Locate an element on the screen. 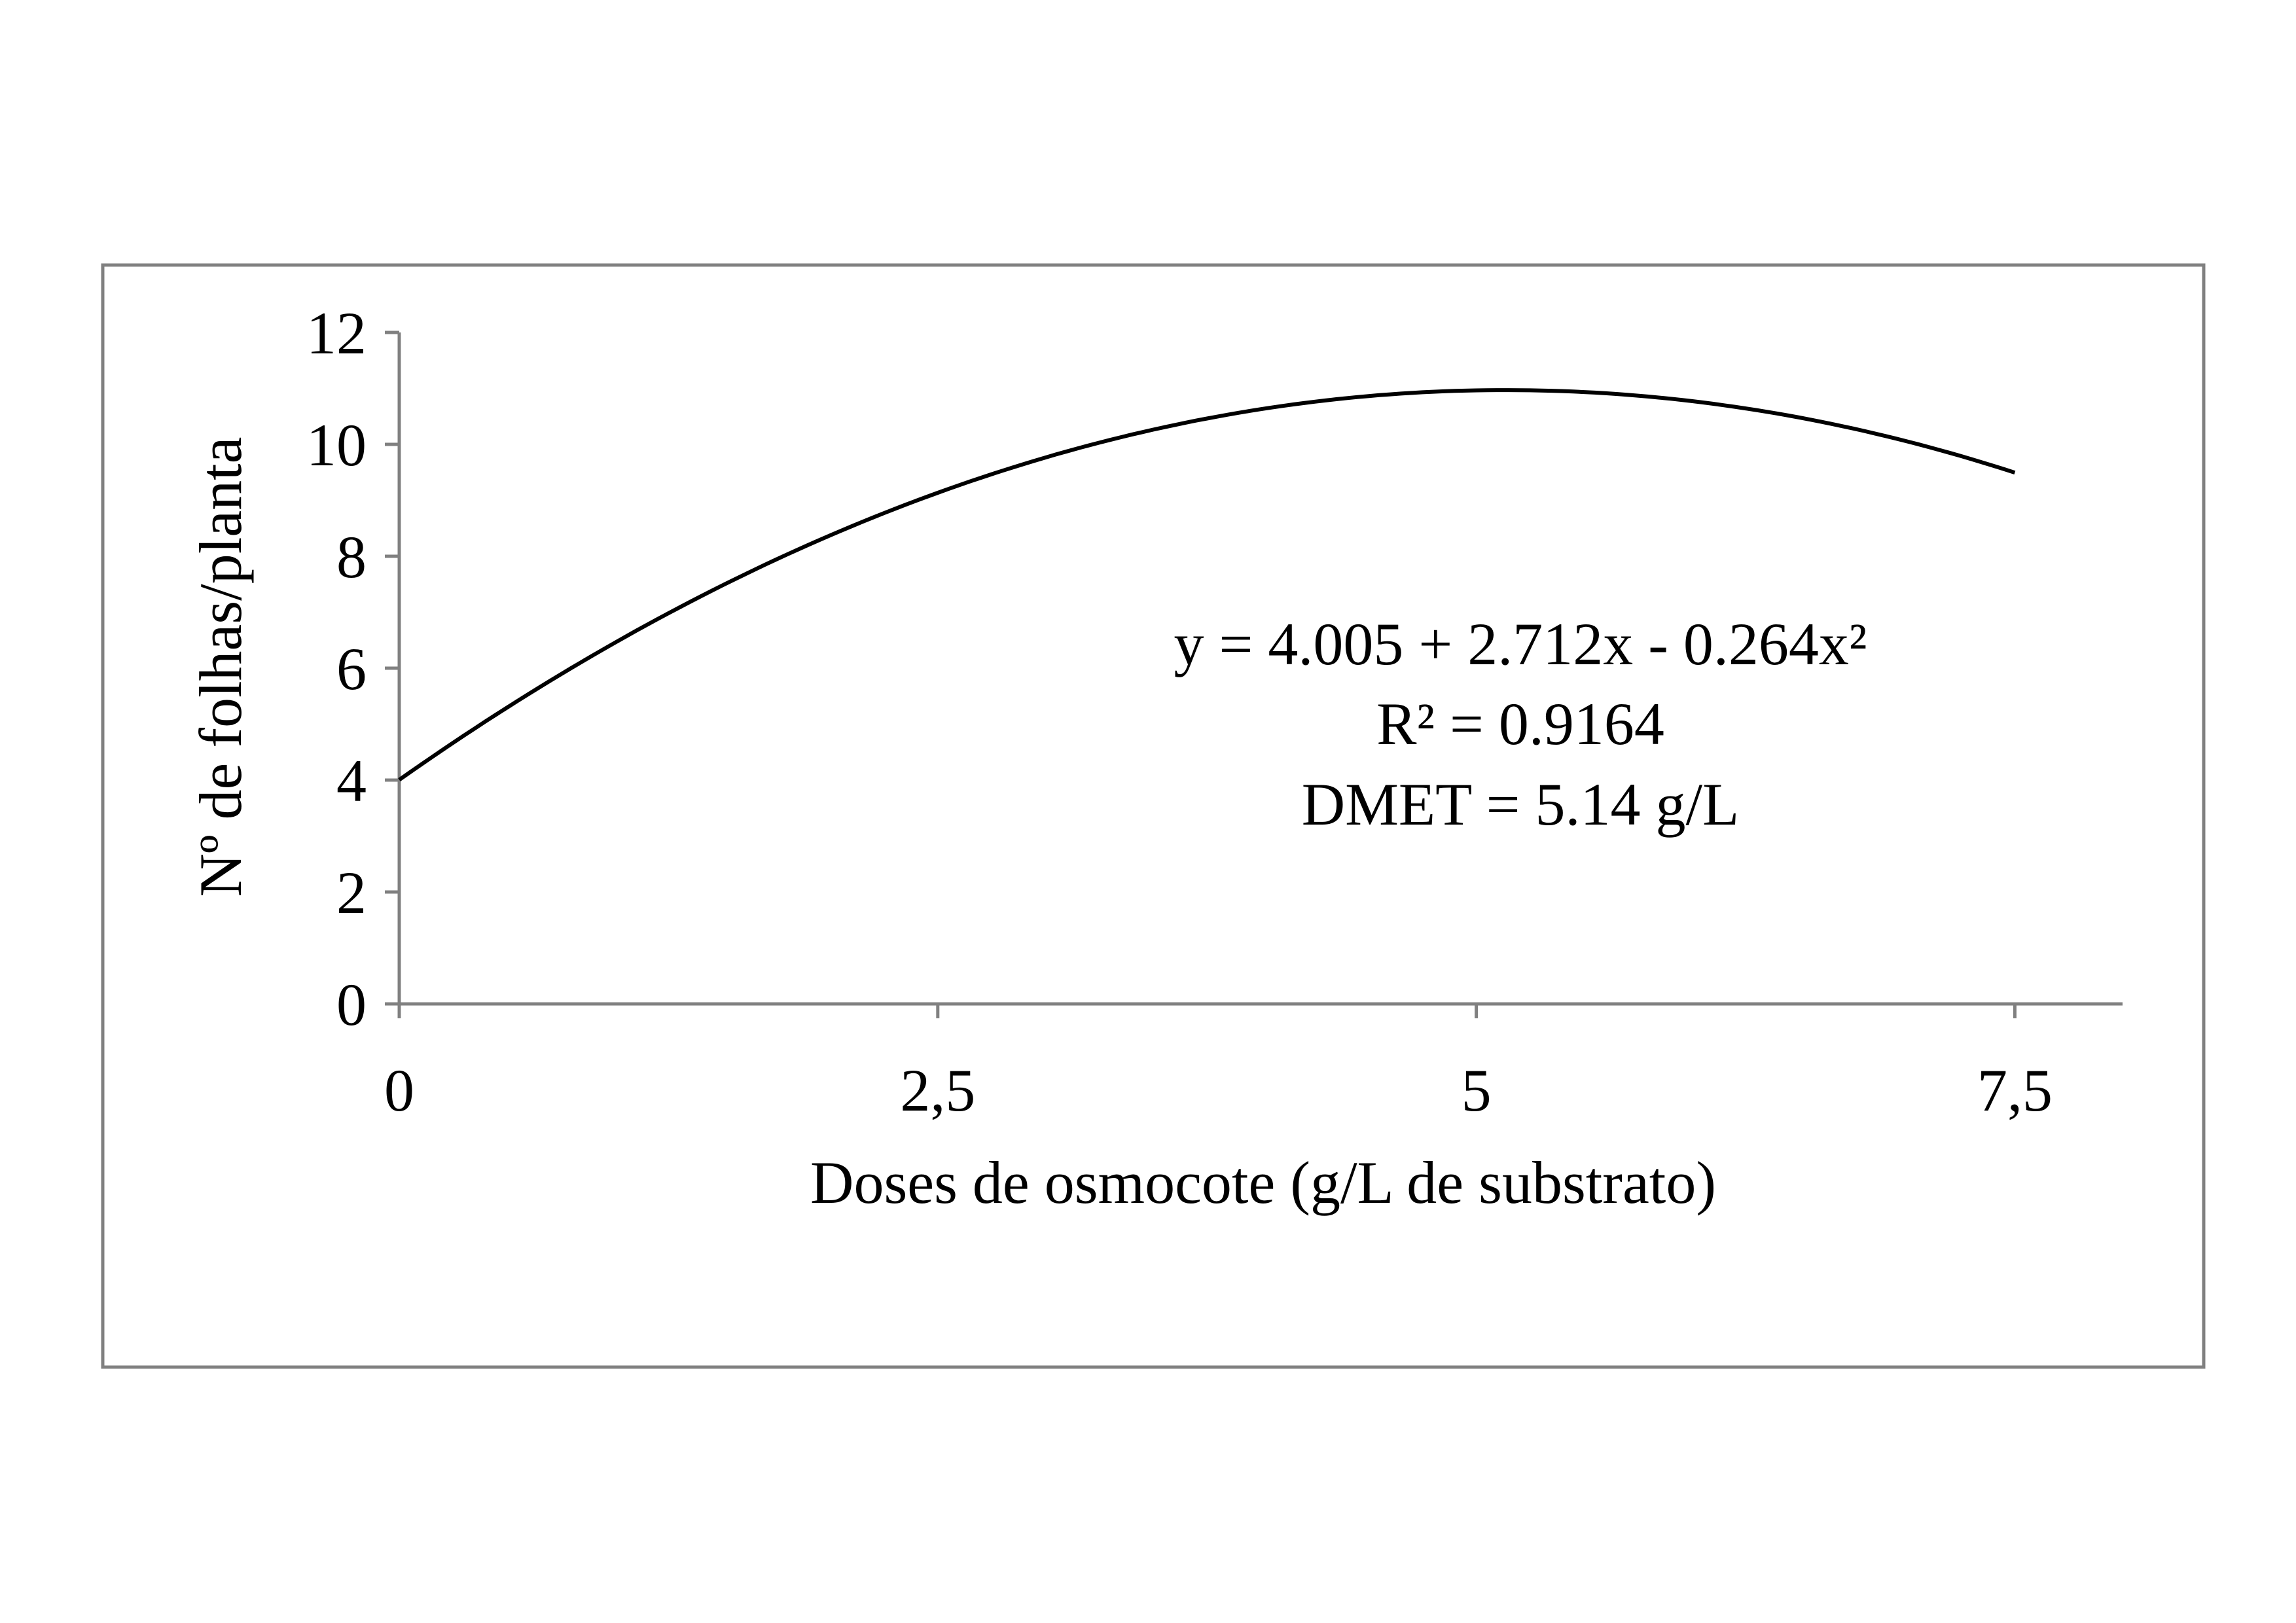 The height and width of the screenshot is (1623, 2296). y-tick-label: 12 is located at coordinates (336, 333).